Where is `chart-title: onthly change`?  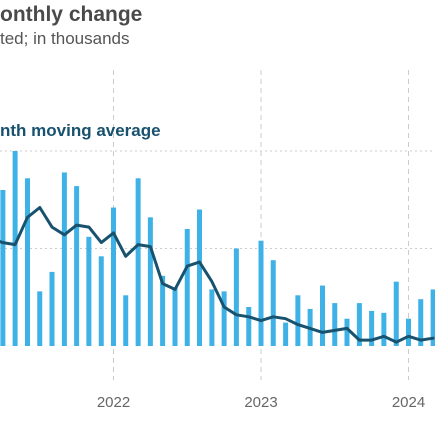 chart-title: onthly change is located at coordinates (71, 14).